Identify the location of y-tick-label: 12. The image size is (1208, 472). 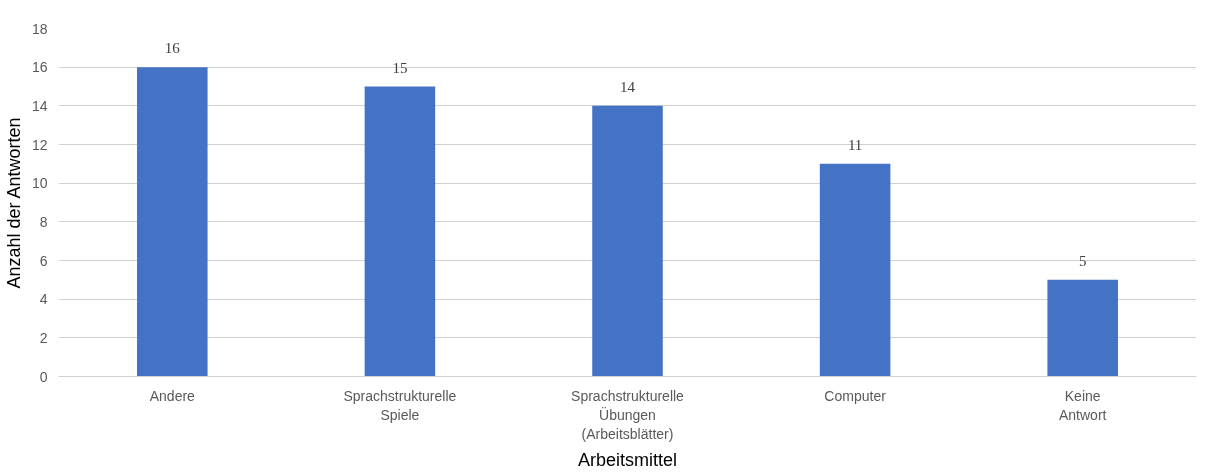
(39, 144).